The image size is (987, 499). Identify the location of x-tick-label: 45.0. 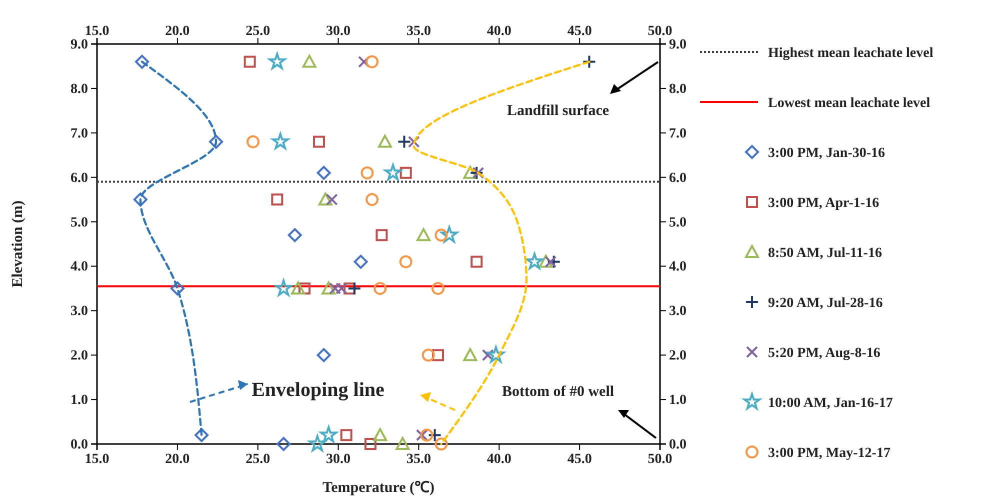
(579, 31).